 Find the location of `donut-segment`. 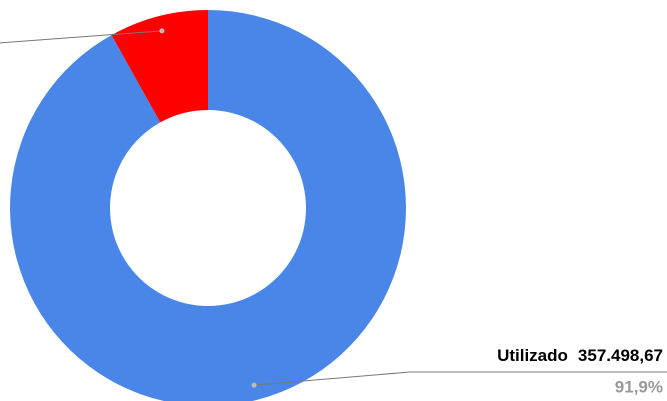

donut-segment is located at coordinates (159, 66).